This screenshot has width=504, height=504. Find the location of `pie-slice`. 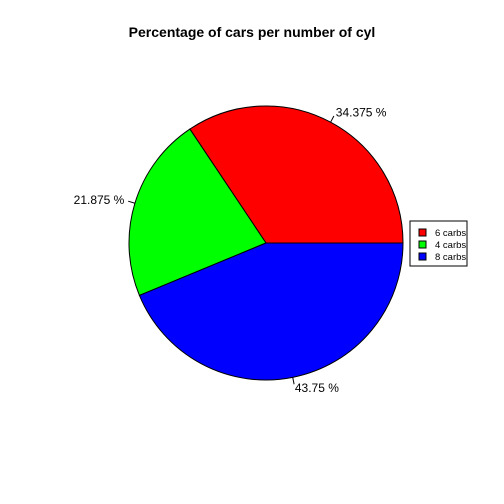

pie-slice is located at coordinates (271, 311).